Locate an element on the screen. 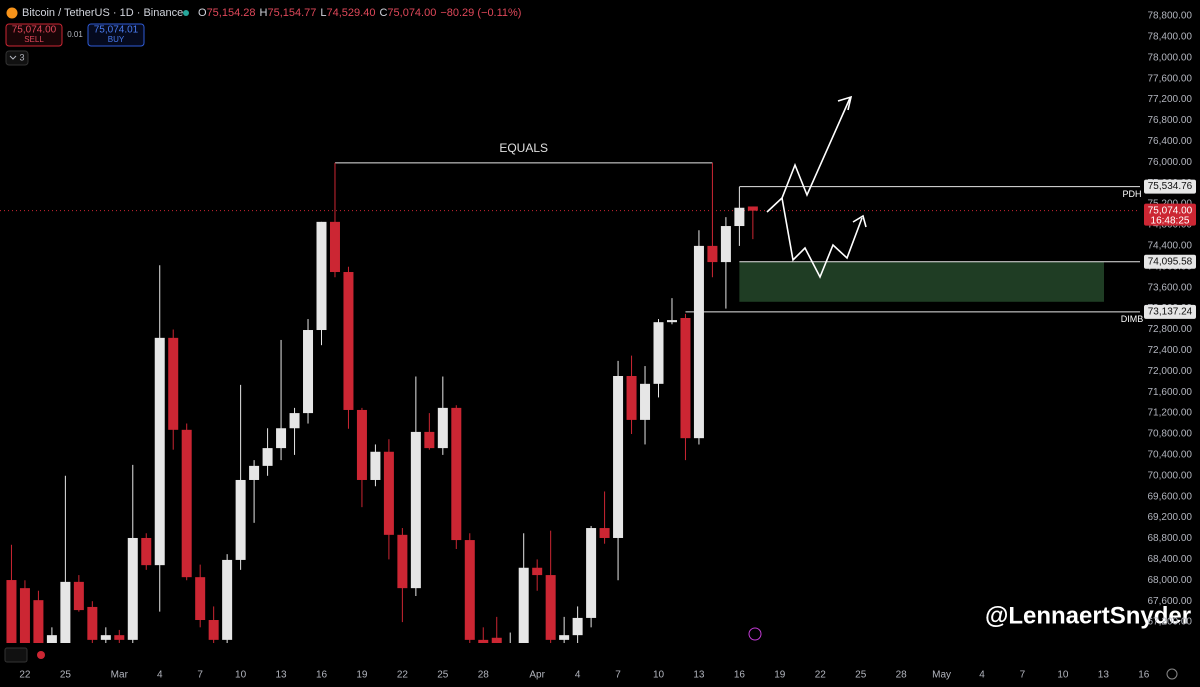 The image size is (1200, 687). level-name: DIMB is located at coordinates (1132, 319).